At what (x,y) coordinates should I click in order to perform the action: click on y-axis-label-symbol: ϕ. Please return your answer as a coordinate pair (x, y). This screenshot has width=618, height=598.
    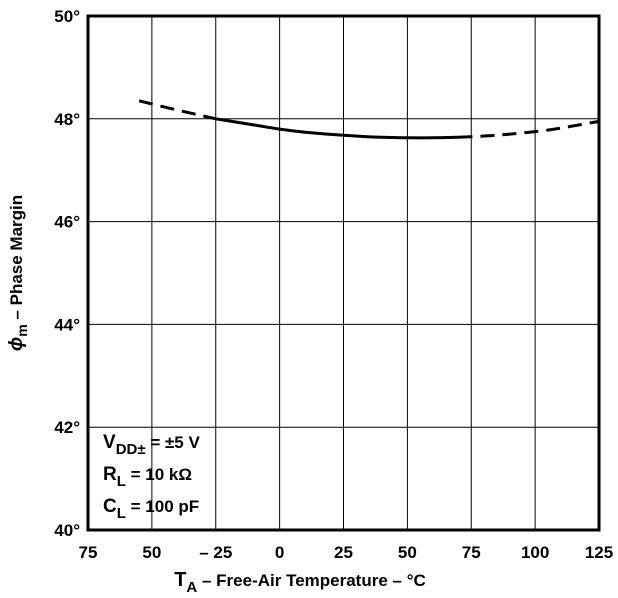
    Looking at the image, I should click on (16, 344).